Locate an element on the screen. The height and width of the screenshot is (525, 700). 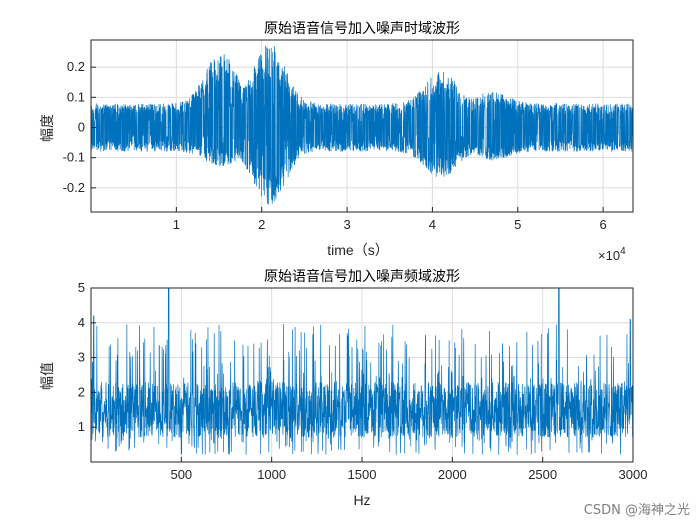
freq-y-tick-label: 5 is located at coordinates (81, 287).